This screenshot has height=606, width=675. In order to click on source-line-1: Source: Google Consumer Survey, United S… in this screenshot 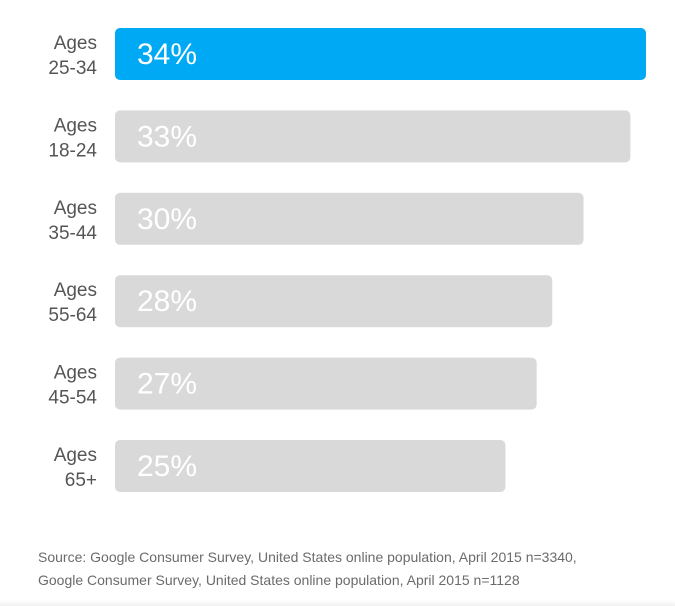, I will do `click(307, 557)`.